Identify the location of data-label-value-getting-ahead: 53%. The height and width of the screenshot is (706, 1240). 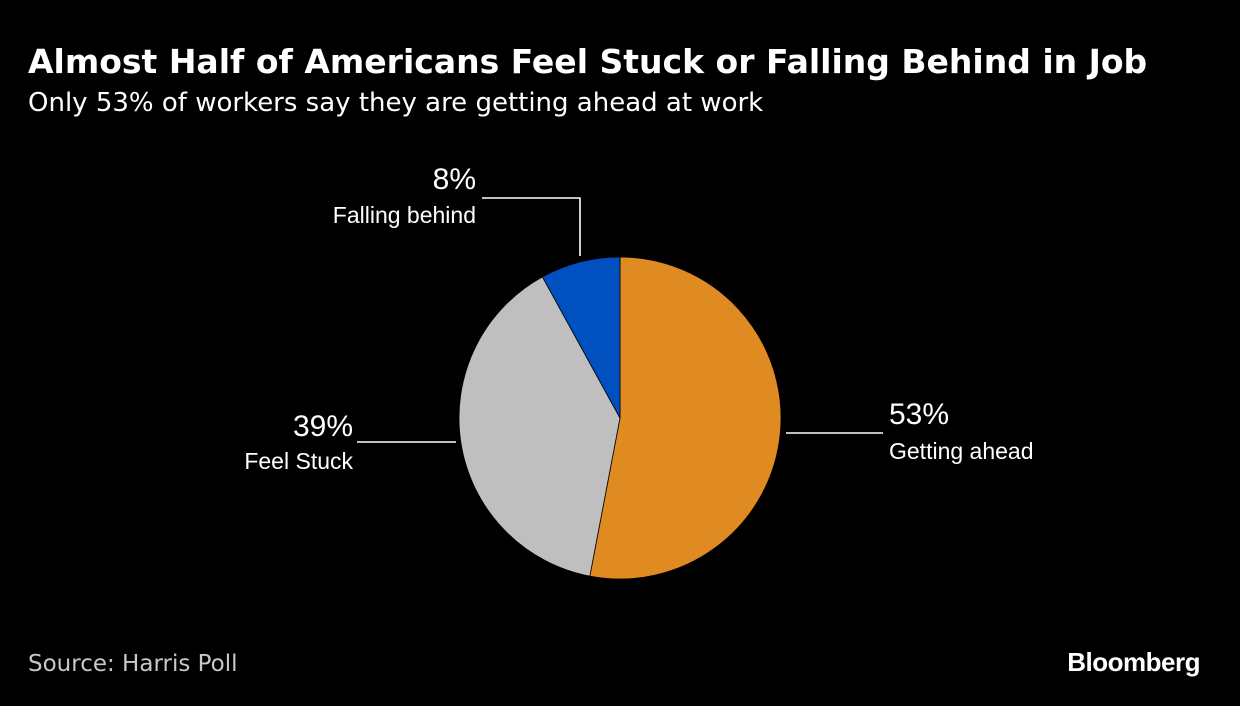
(919, 414).